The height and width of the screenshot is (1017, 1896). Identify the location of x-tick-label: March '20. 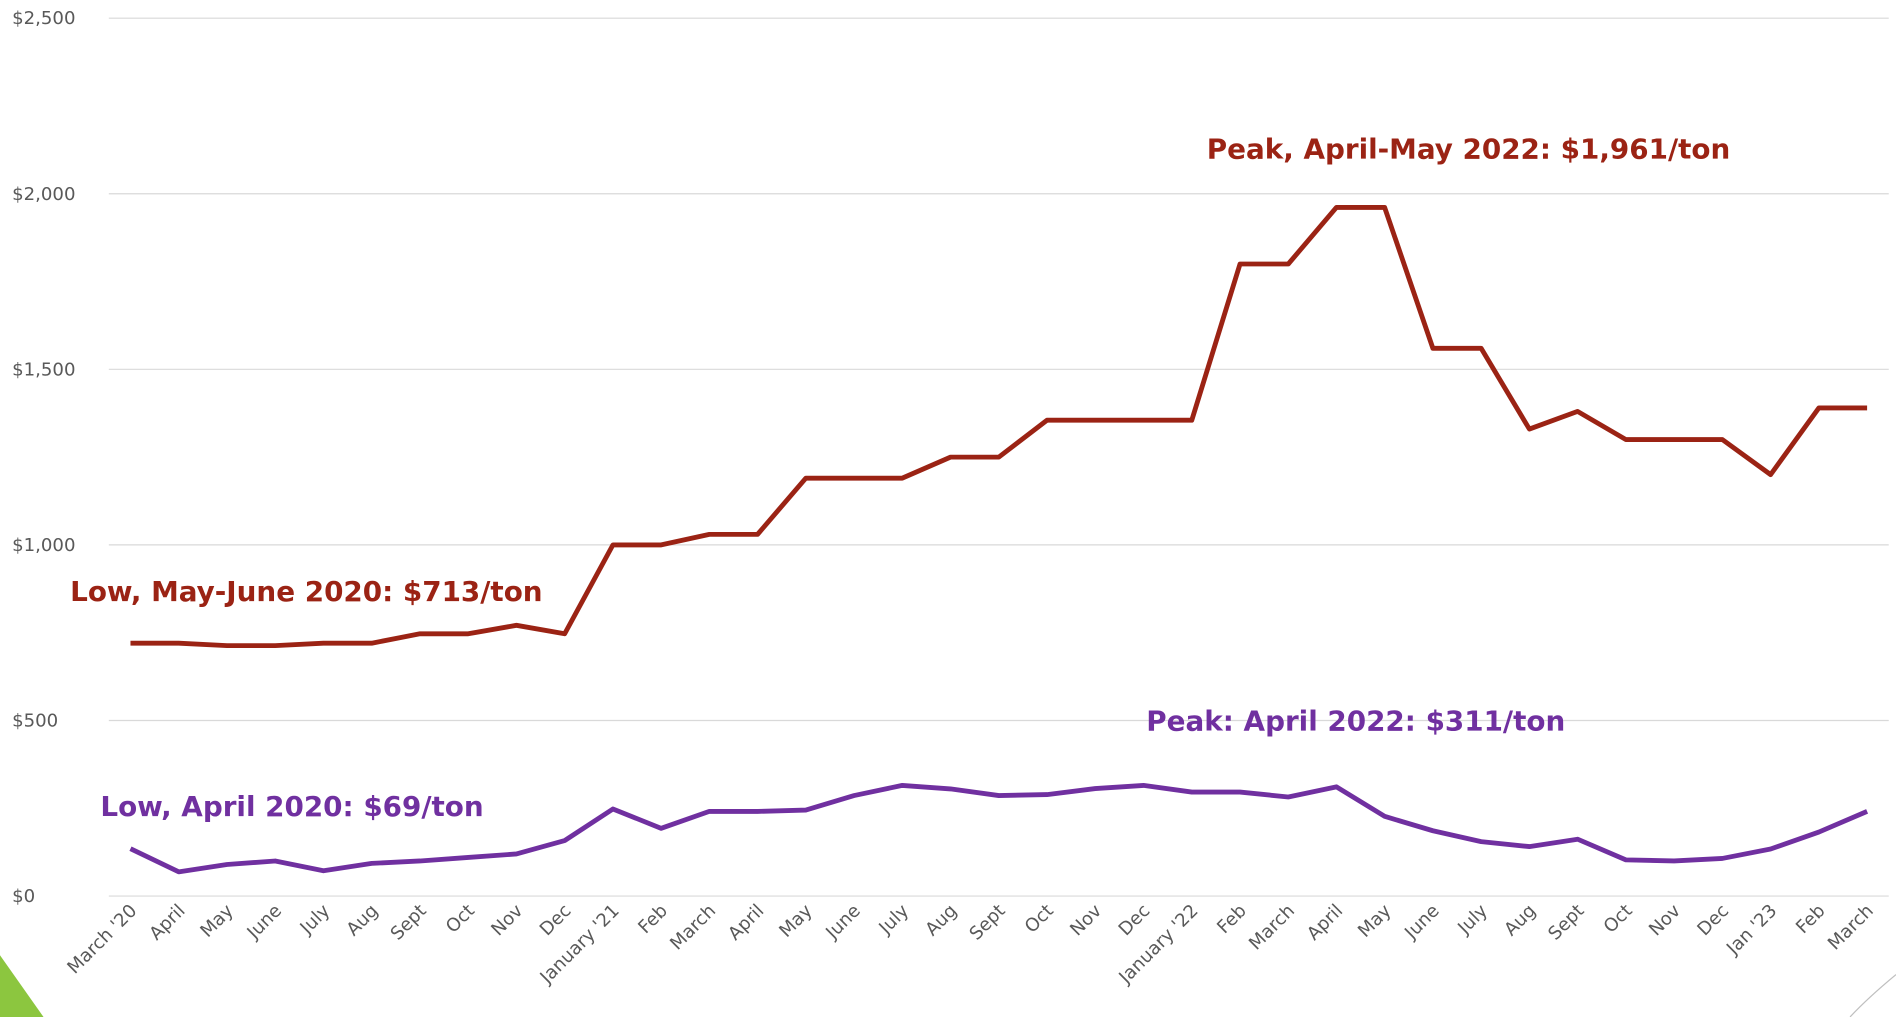
(102, 939).